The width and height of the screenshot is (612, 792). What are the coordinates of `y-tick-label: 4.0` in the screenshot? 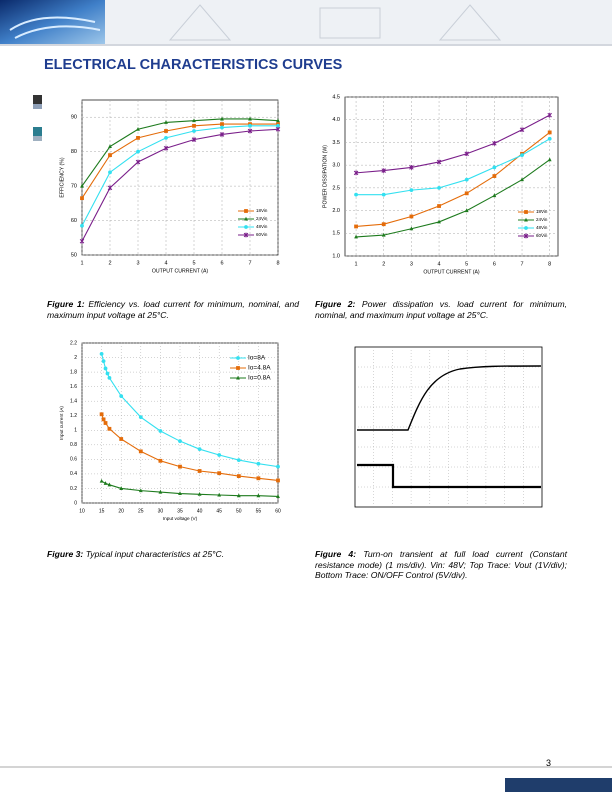 It's located at (336, 120).